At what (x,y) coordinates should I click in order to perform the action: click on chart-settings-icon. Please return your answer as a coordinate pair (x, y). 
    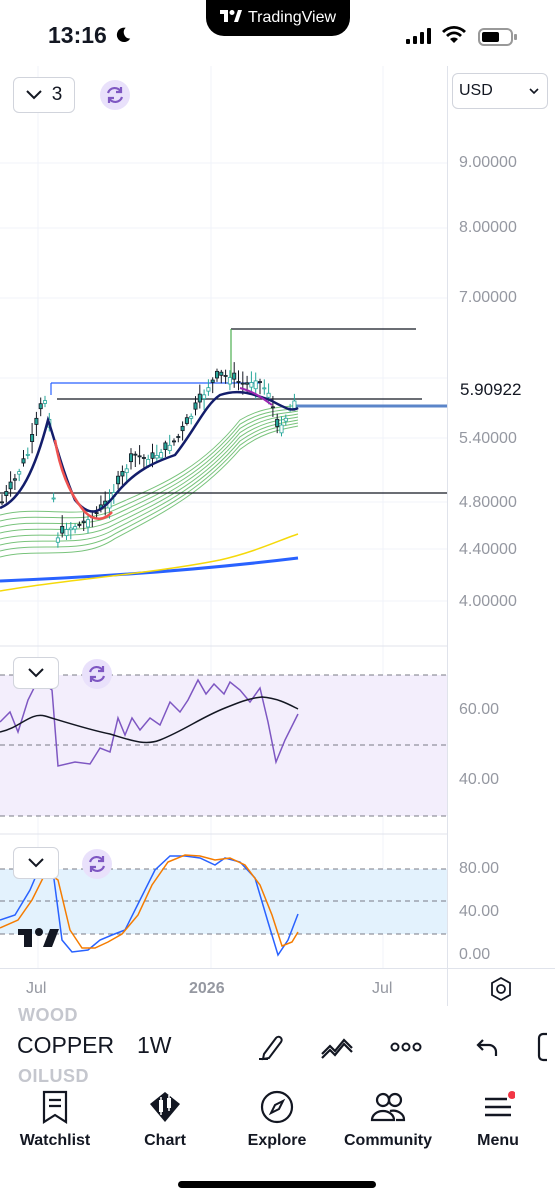
    Looking at the image, I should click on (501, 989).